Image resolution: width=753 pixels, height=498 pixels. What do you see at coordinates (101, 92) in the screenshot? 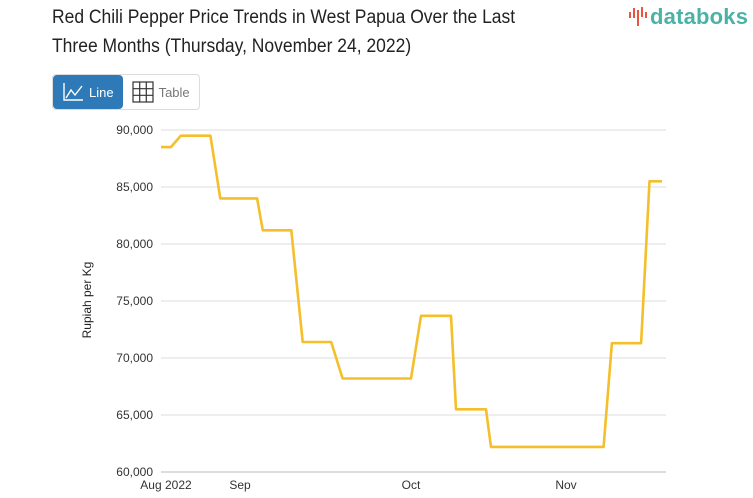
I see `line-view-label: Line` at bounding box center [101, 92].